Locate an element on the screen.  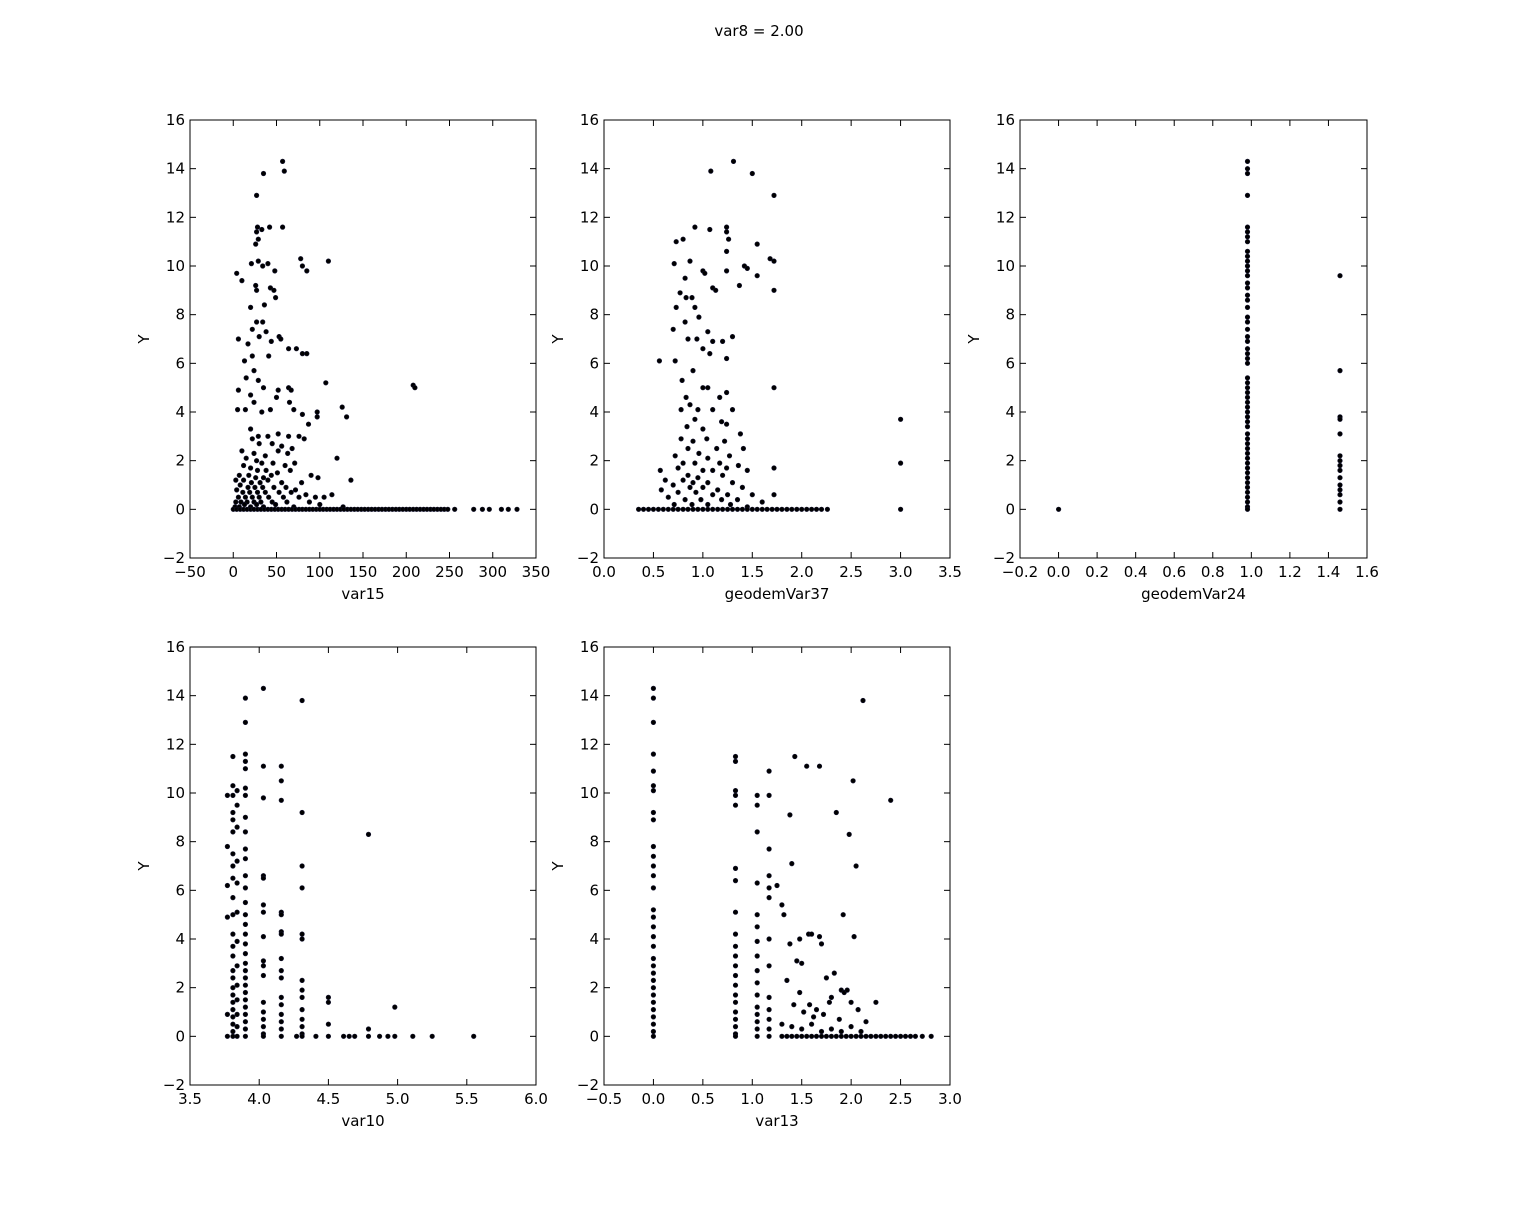
x-tick-label: 2.0 is located at coordinates (851, 1099).